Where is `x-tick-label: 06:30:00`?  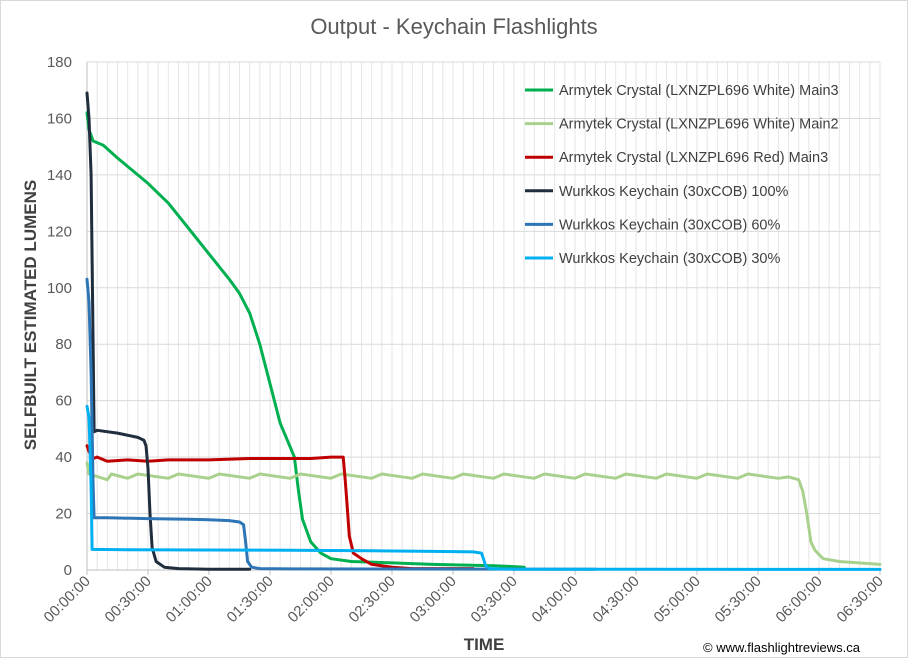 x-tick-label: 06:30:00 is located at coordinates (860, 599).